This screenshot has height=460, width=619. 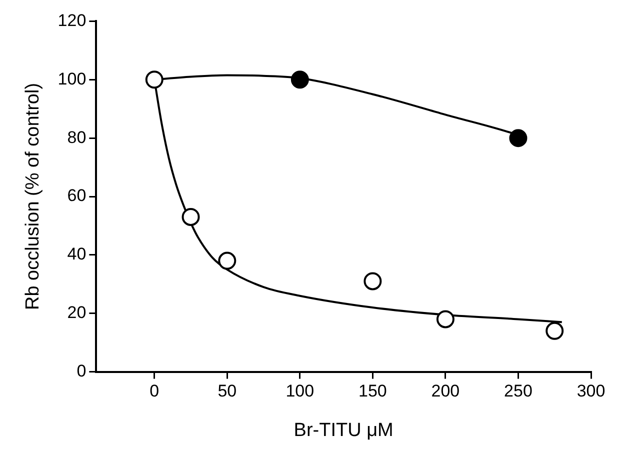 What do you see at coordinates (591, 391) in the screenshot?
I see `x-tick-label: 300` at bounding box center [591, 391].